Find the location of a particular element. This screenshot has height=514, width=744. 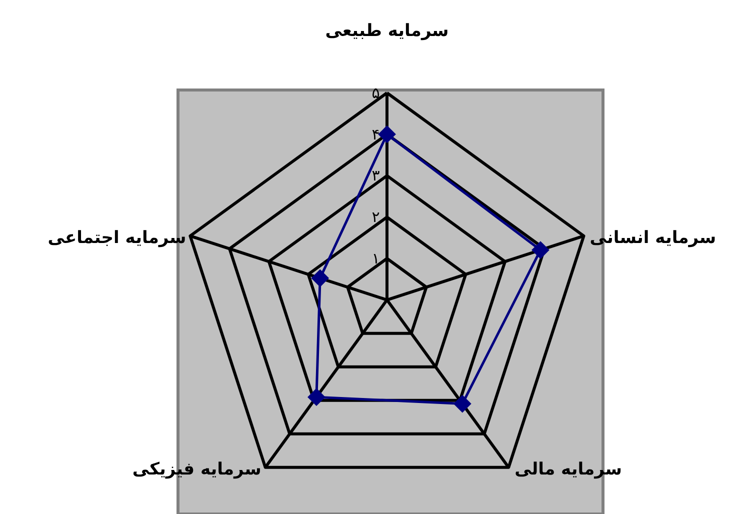

y-tick-label: ۵ is located at coordinates (376, 93).